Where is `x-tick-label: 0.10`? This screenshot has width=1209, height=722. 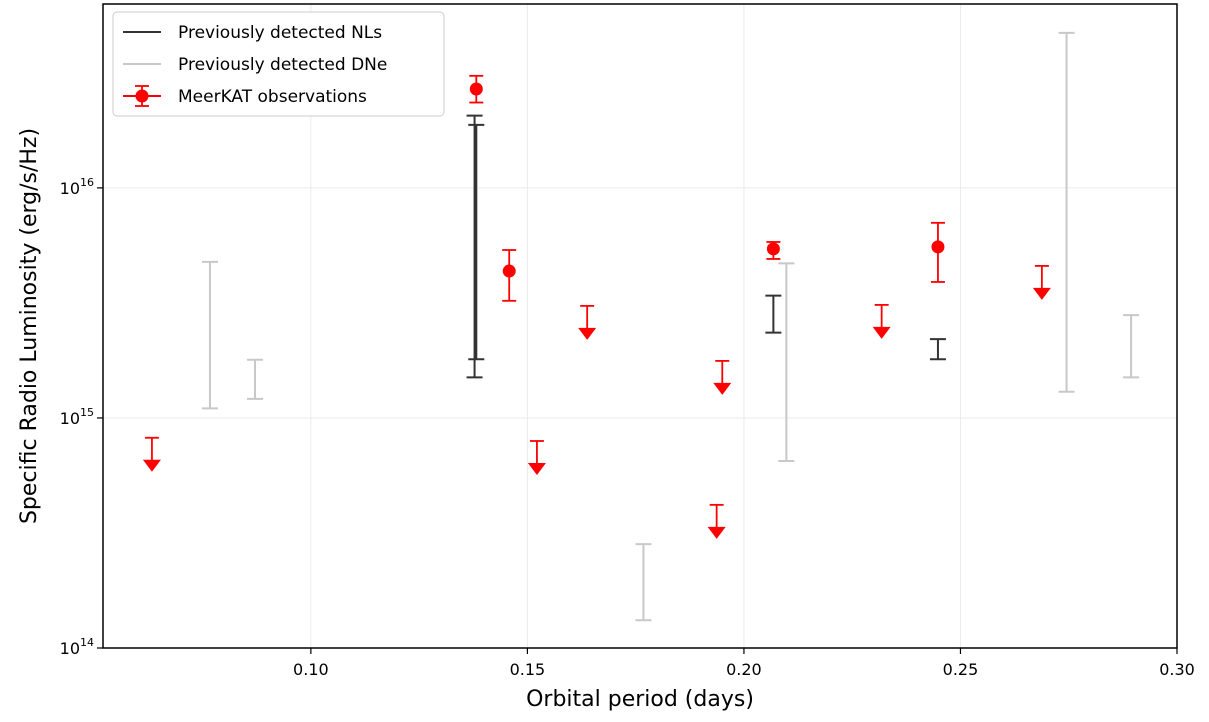 x-tick-label: 0.10 is located at coordinates (311, 669).